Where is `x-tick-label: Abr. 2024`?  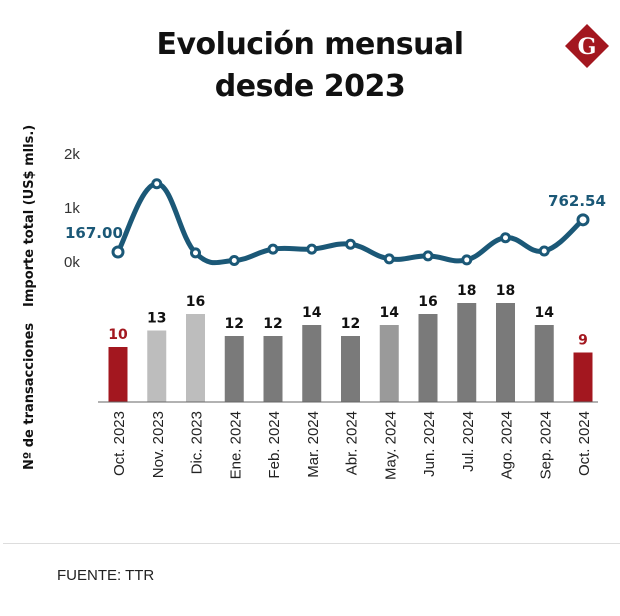 x-tick-label: Abr. 2024 is located at coordinates (352, 443).